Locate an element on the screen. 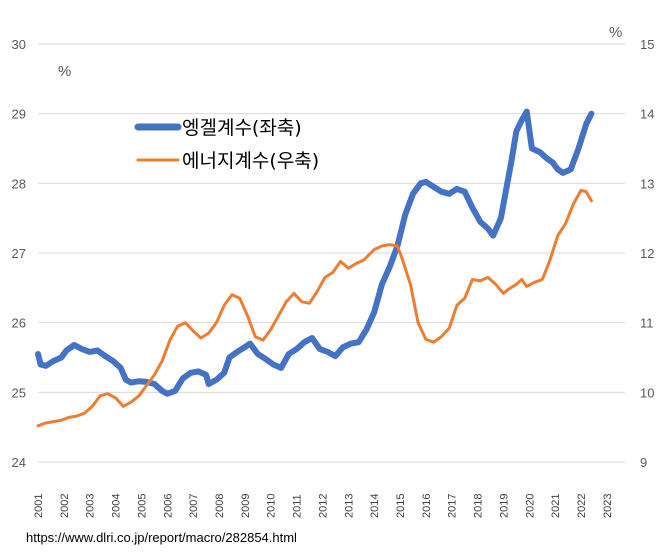 The image size is (667, 557). x-tick-label: 2001 is located at coordinates (39, 506).